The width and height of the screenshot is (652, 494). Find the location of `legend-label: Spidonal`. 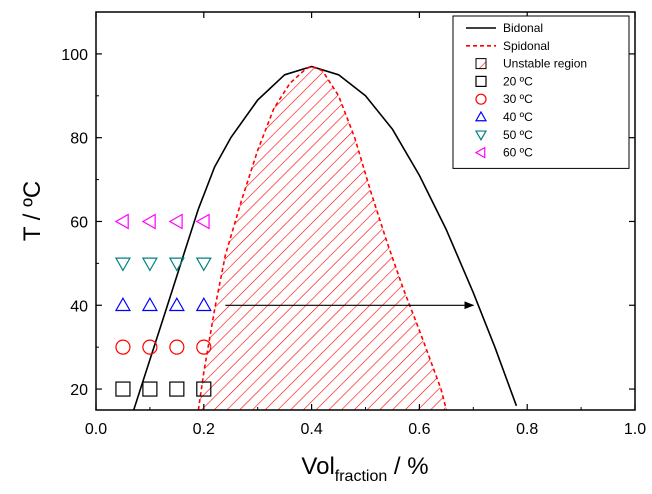

legend-label: Spidonal is located at coordinates (526, 46).